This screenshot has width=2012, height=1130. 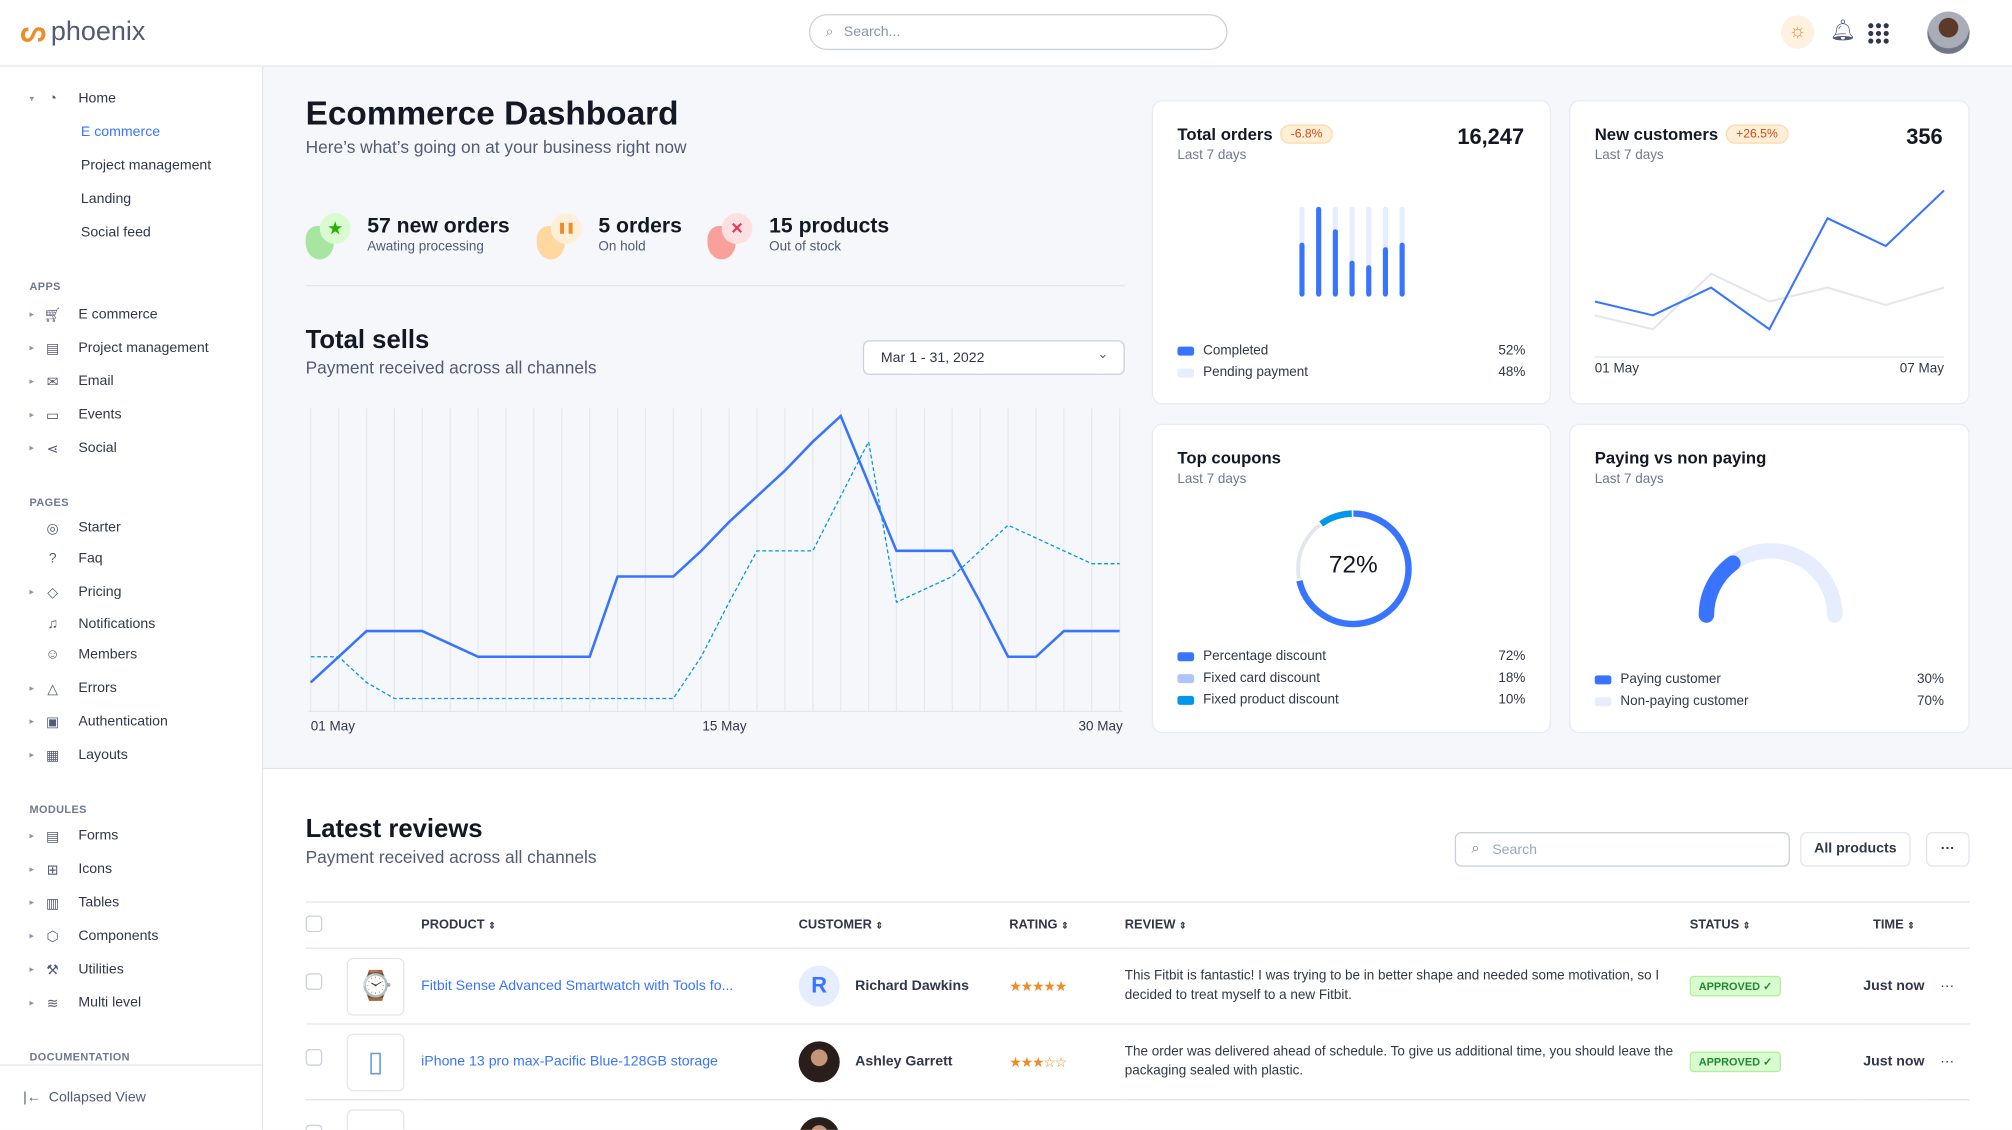 What do you see at coordinates (1948, 32) in the screenshot?
I see `user-avatar` at bounding box center [1948, 32].